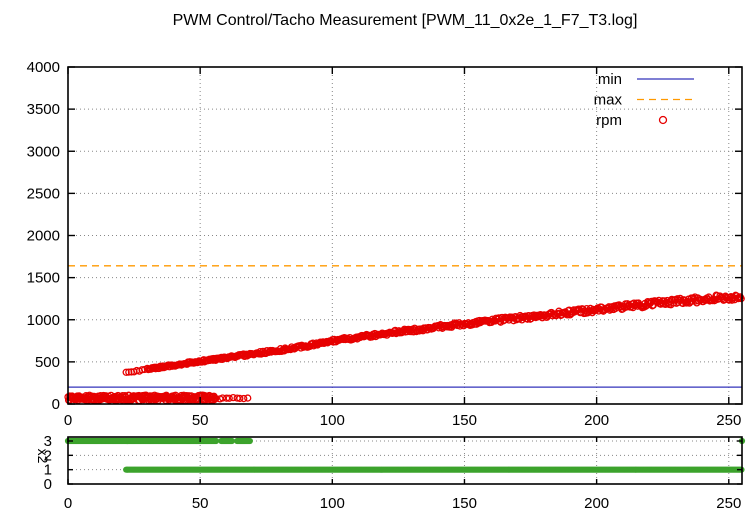 Image resolution: width=750 pixels, height=525 pixels. What do you see at coordinates (43, 320) in the screenshot?
I see `svg-text: 1000` at bounding box center [43, 320].